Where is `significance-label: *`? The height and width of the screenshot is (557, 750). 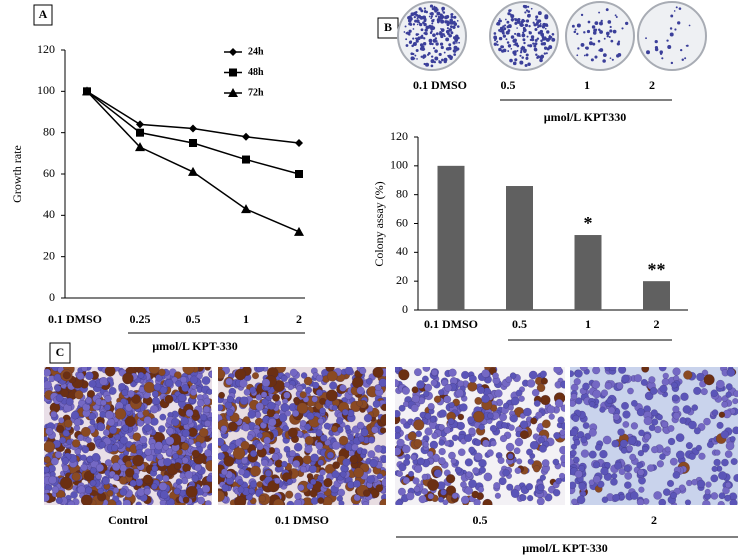
significance-label: * is located at coordinates (588, 223).